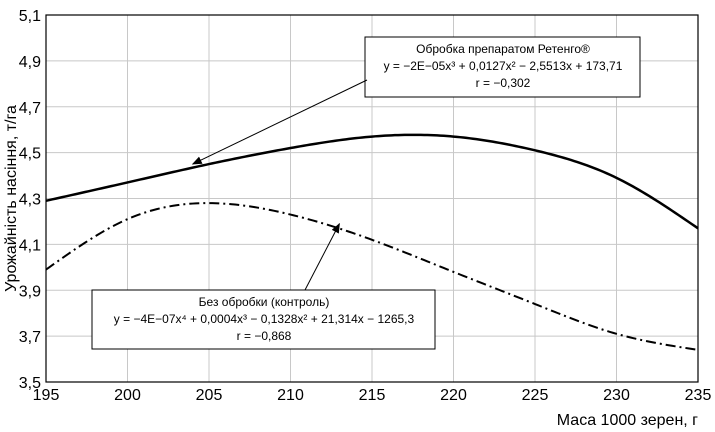  Describe the element at coordinates (264, 302) in the screenshot. I see `annotation-line: Без обробки (контроль)` at that location.